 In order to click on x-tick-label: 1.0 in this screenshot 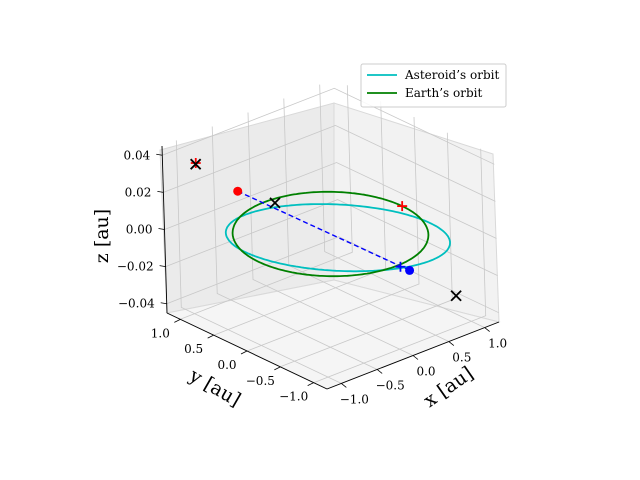, I will do `click(497, 344)`.